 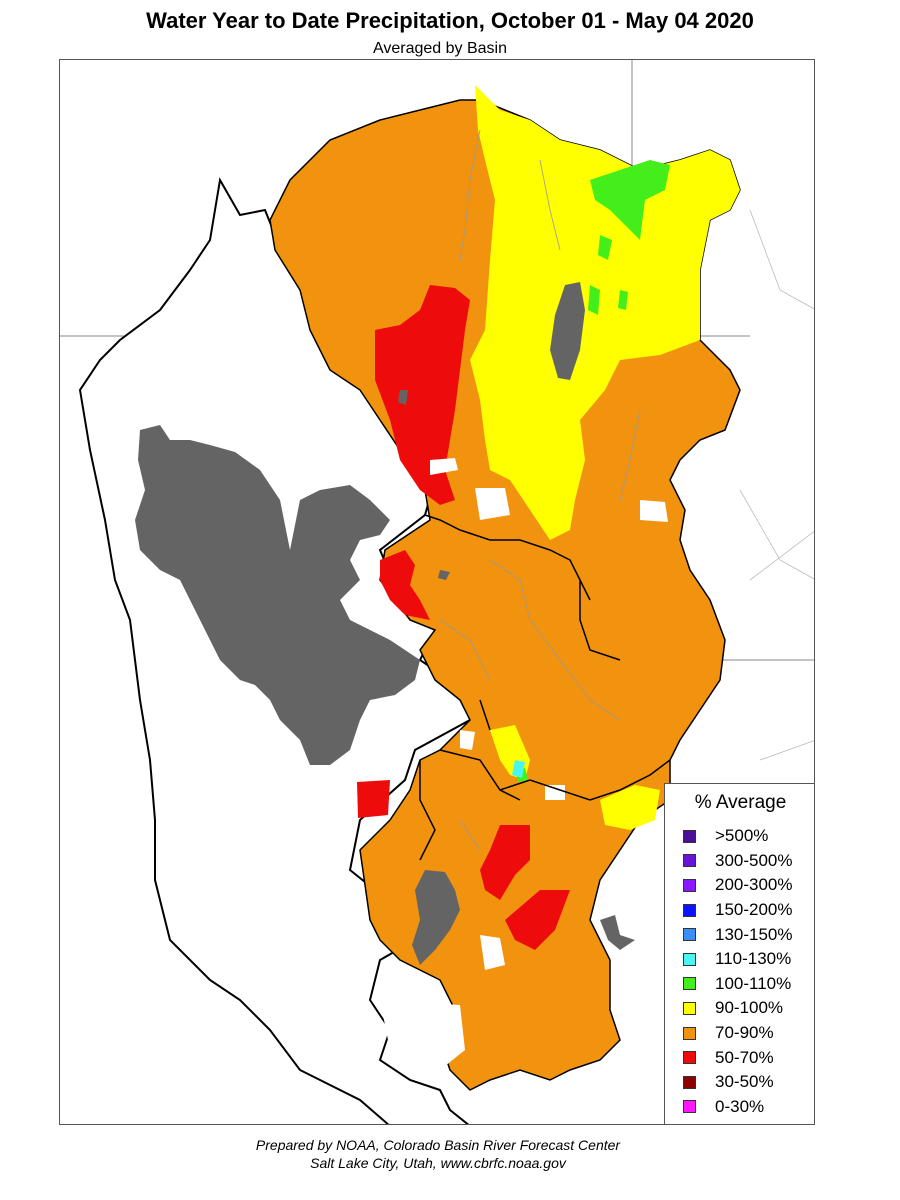 I want to click on legend-label: 50-70%, so click(x=744, y=1057).